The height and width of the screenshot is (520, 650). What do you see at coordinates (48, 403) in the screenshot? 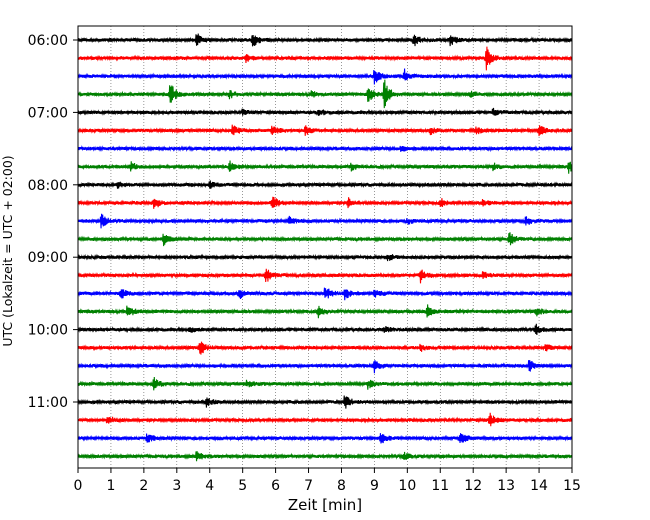
I see `y-tick-label: 11:00` at bounding box center [48, 403].